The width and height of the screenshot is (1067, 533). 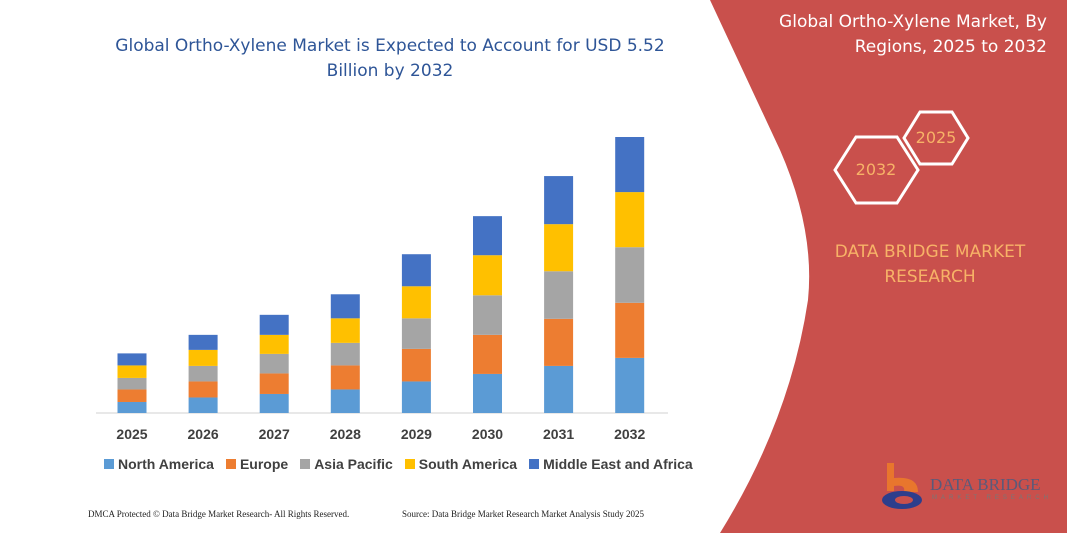 What do you see at coordinates (992, 498) in the screenshot?
I see `logo-subtext: MARKET RESEARCH` at bounding box center [992, 498].